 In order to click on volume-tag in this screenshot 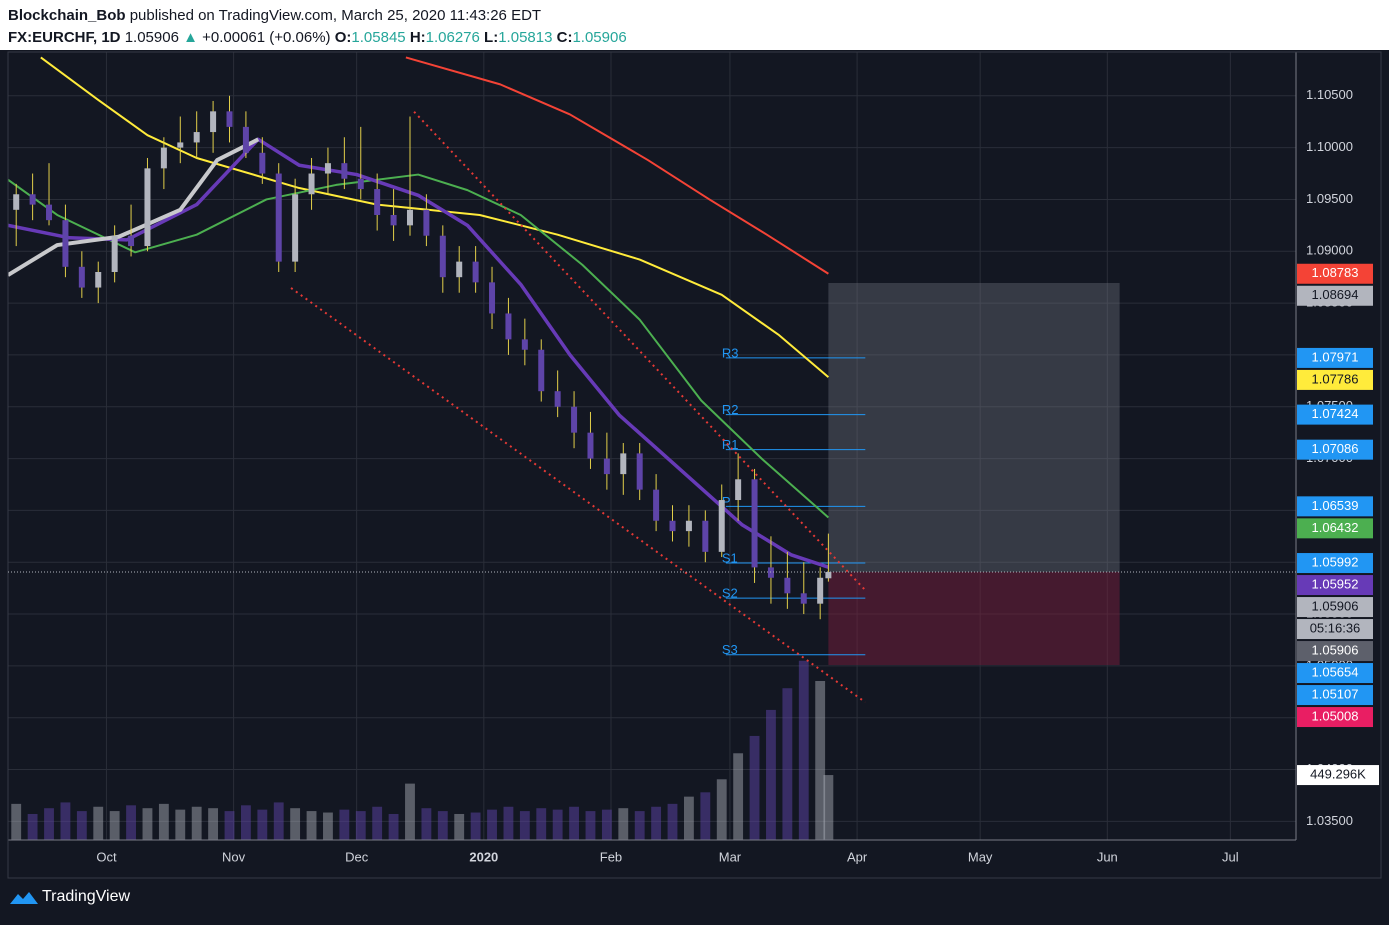, I will do `click(1338, 775)`.